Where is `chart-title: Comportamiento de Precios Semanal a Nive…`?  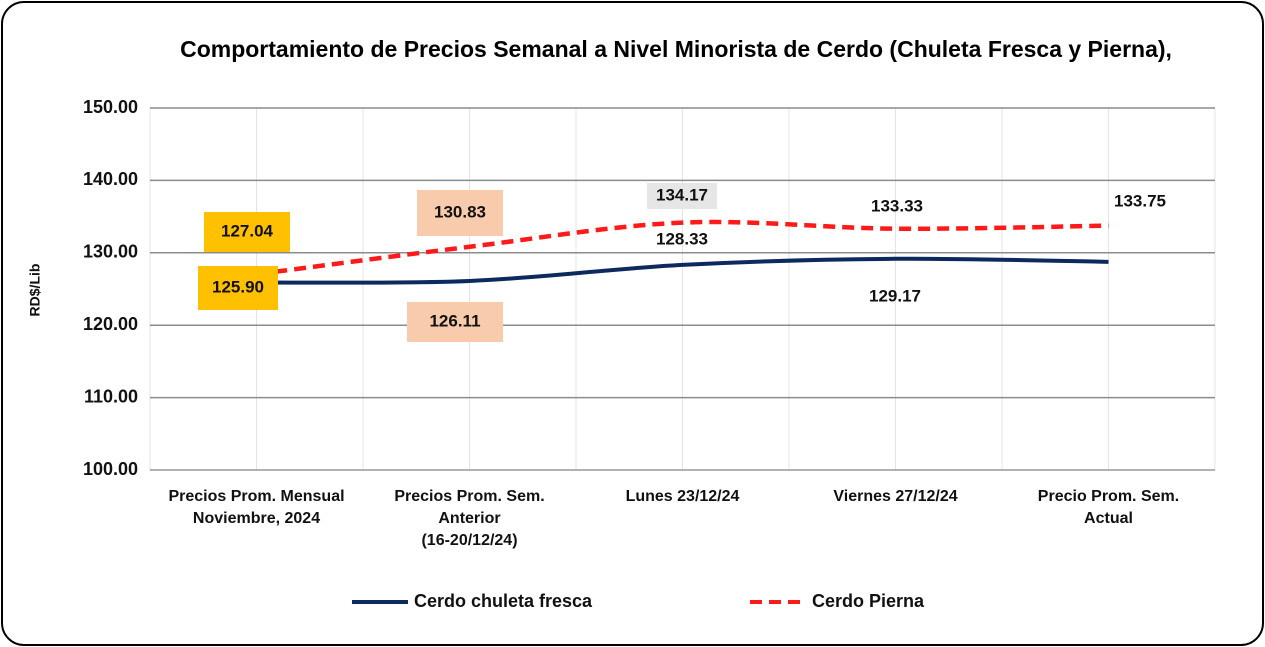
chart-title: Comportamiento de Precios Semanal a Nive… is located at coordinates (676, 49).